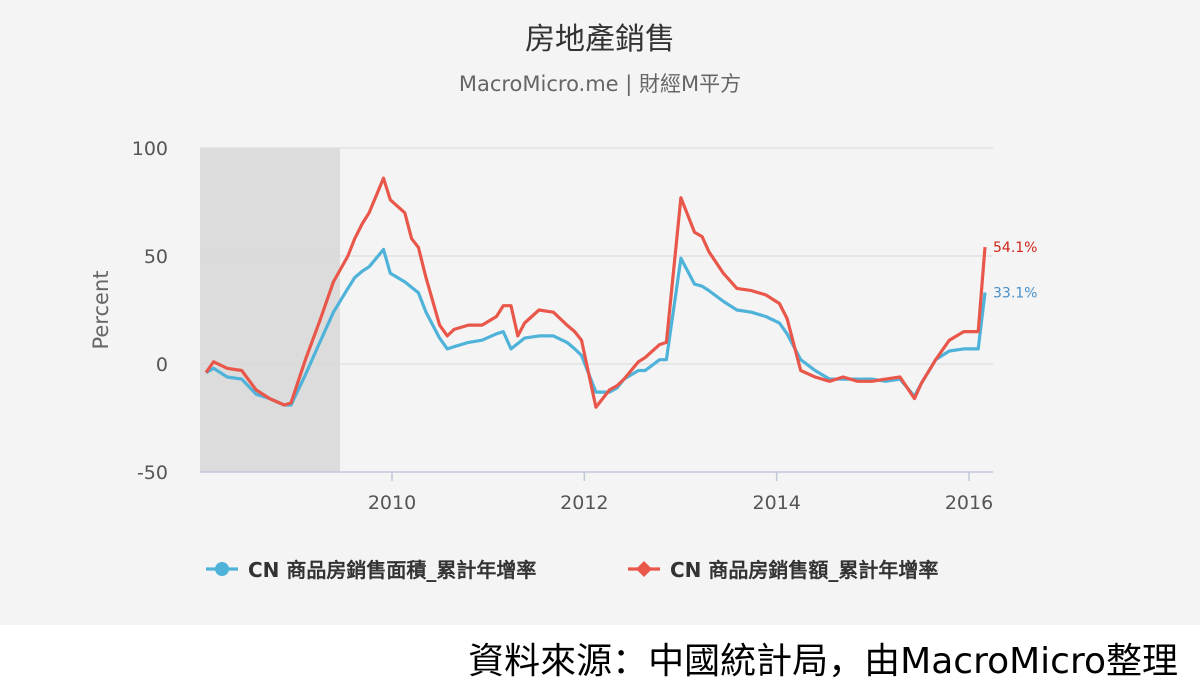 The width and height of the screenshot is (1200, 697). I want to click on shaded-region, so click(270, 310).